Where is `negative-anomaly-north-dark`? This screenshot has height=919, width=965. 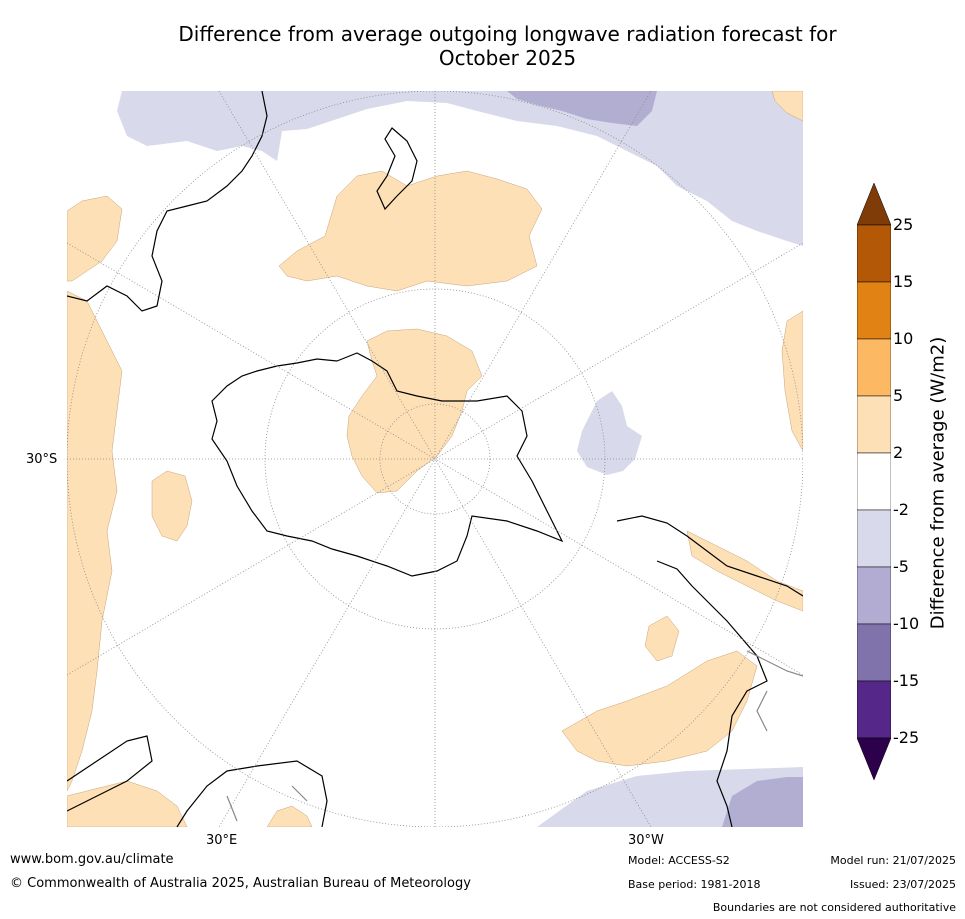 negative-anomaly-north-dark is located at coordinates (582, 108).